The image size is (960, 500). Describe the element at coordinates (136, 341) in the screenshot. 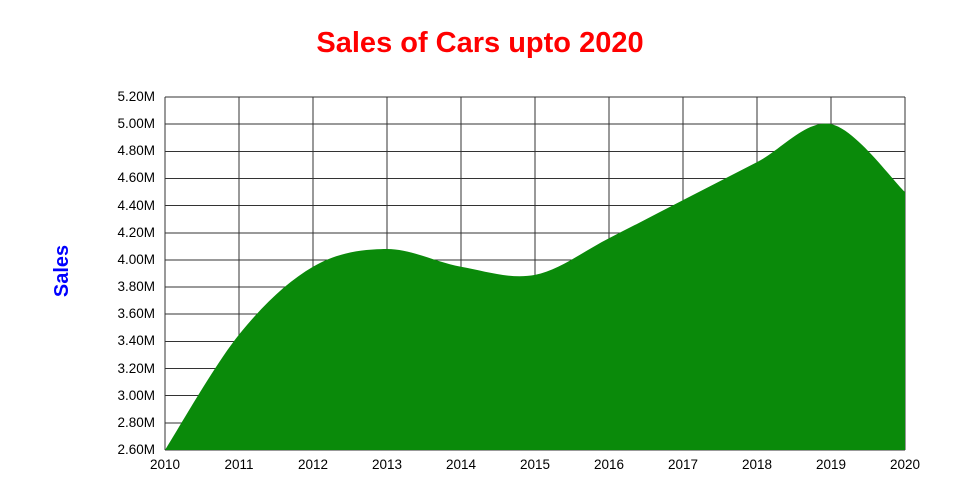

I see `y-tick-label: 3.40M` at that location.